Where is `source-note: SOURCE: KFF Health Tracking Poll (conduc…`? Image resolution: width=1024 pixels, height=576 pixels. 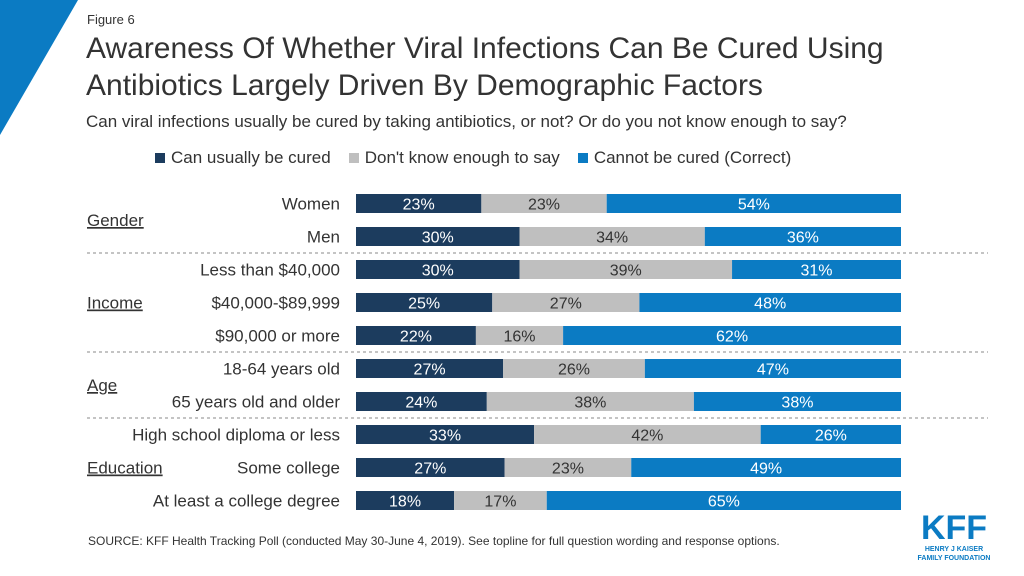 source-note: SOURCE: KFF Health Tracking Poll (conduc… is located at coordinates (434, 541).